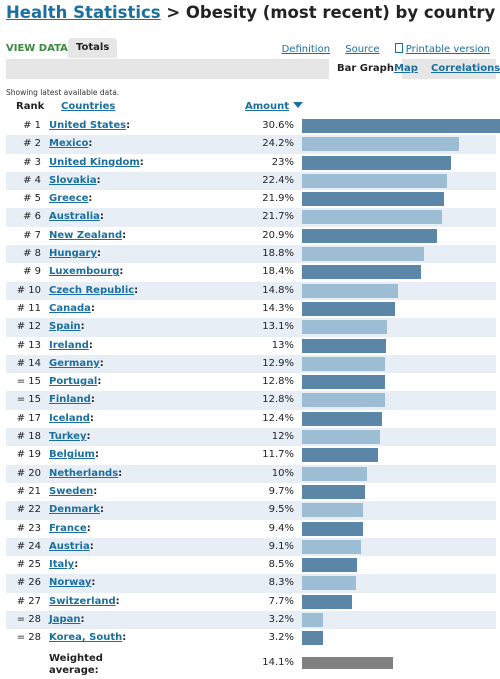  What do you see at coordinates (70, 308) in the screenshot?
I see `country-link: Canada` at bounding box center [70, 308].